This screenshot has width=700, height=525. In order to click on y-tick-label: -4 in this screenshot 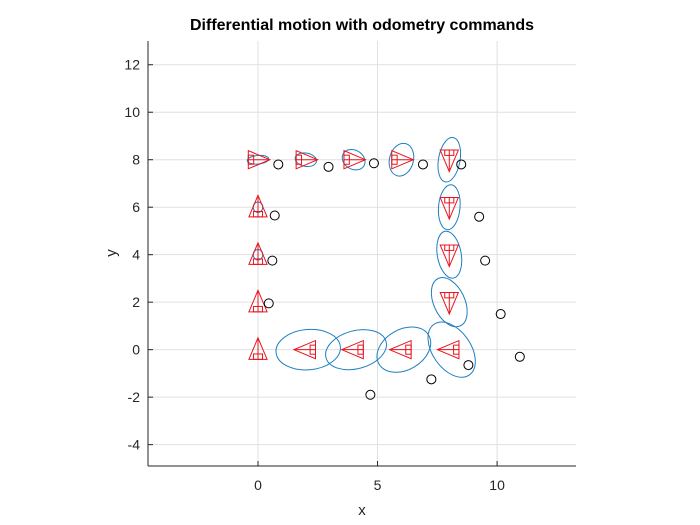, I will do `click(134, 445)`.